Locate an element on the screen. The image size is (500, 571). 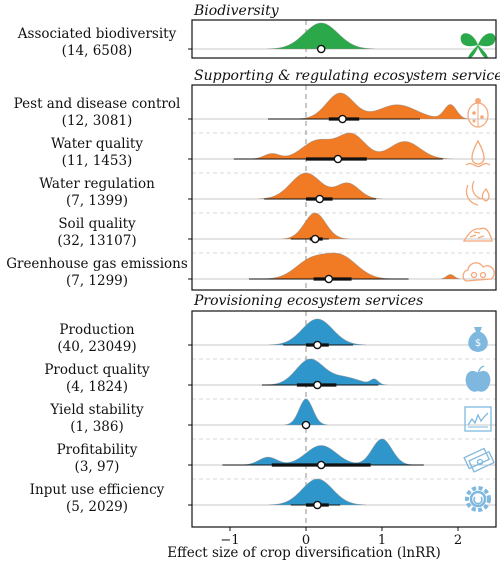
row-soil-quality: Soil quality(32, 13107) is located at coordinates (276, 230).